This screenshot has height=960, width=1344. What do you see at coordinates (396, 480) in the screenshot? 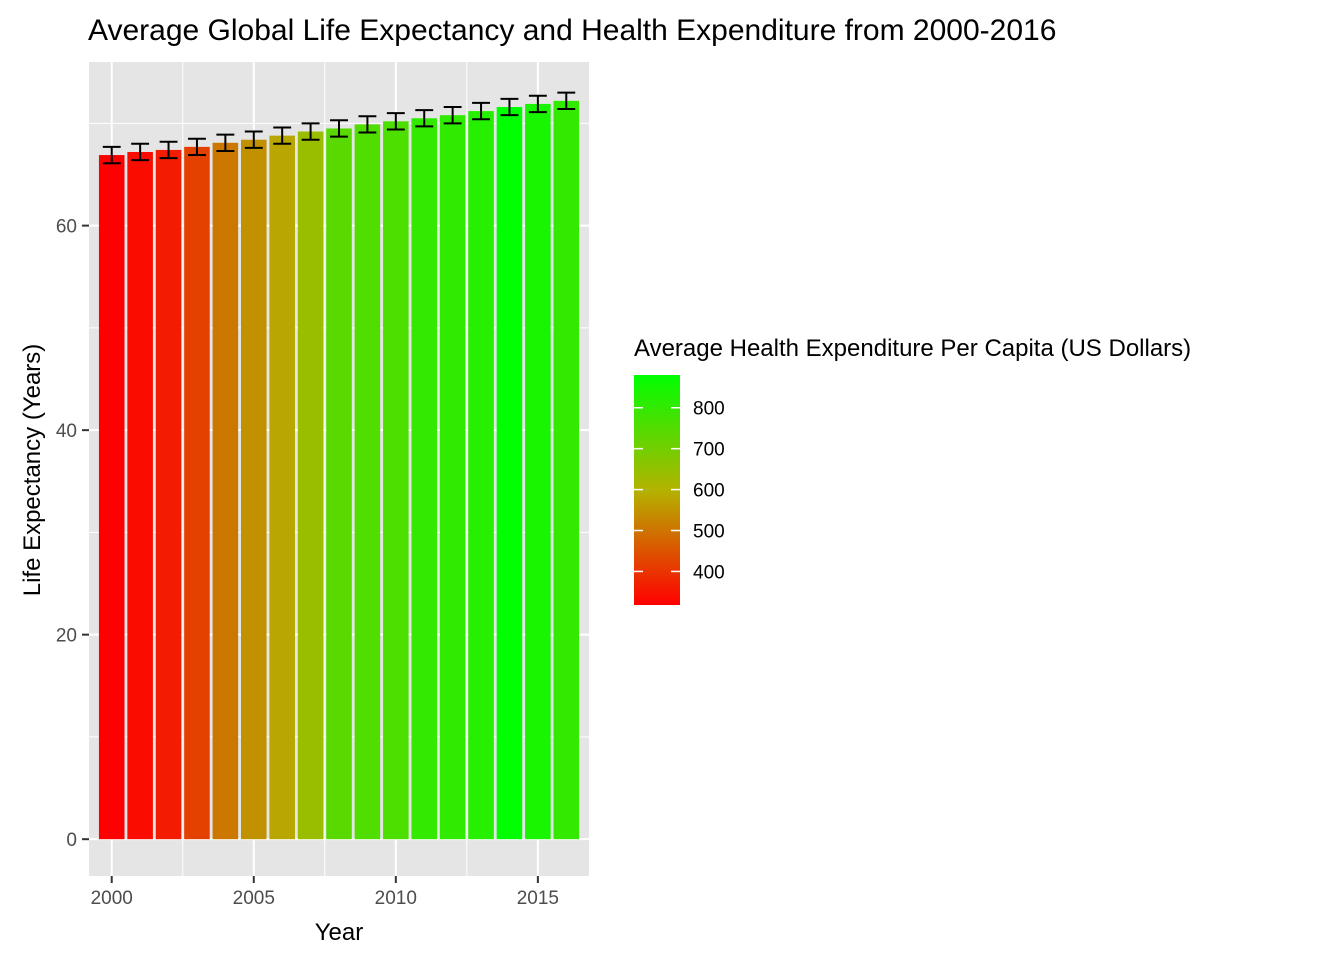
I see `bar-2010` at bounding box center [396, 480].